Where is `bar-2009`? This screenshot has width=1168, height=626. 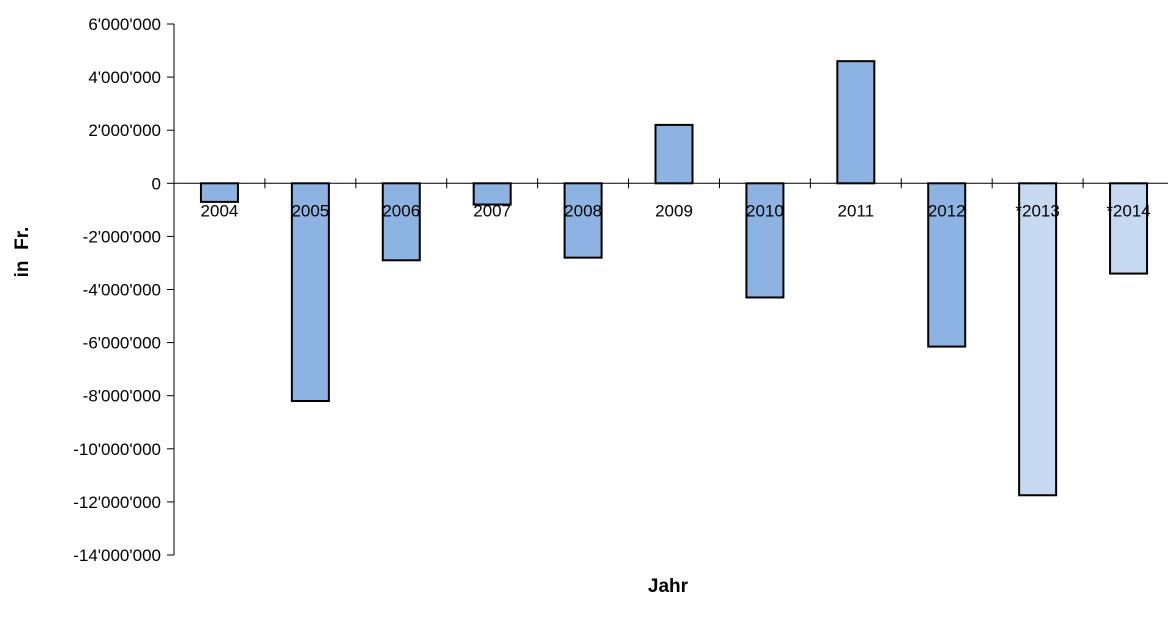 bar-2009 is located at coordinates (674, 154).